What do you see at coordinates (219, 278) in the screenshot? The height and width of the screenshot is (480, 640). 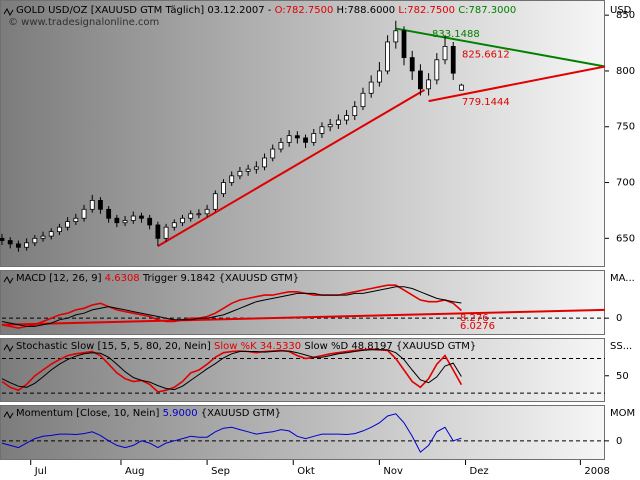 I see `header-segment: Trigger 9.1842 {XAUUSD GTM}` at bounding box center [219, 278].